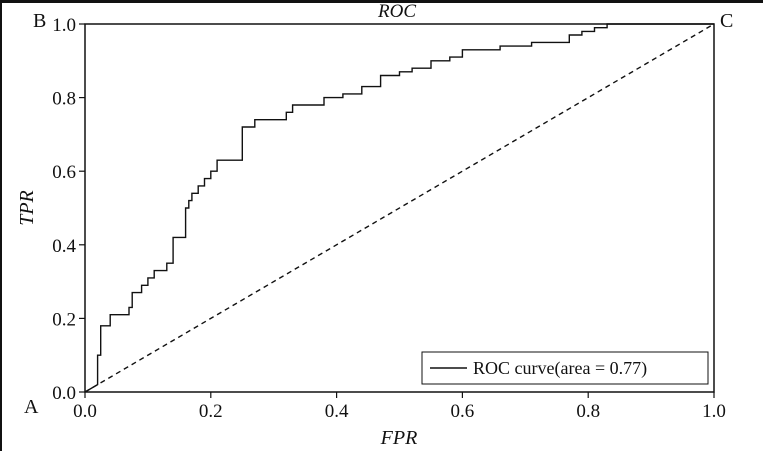  What do you see at coordinates (337, 411) in the screenshot?
I see `x-tick-label-2: 0.4` at bounding box center [337, 411].